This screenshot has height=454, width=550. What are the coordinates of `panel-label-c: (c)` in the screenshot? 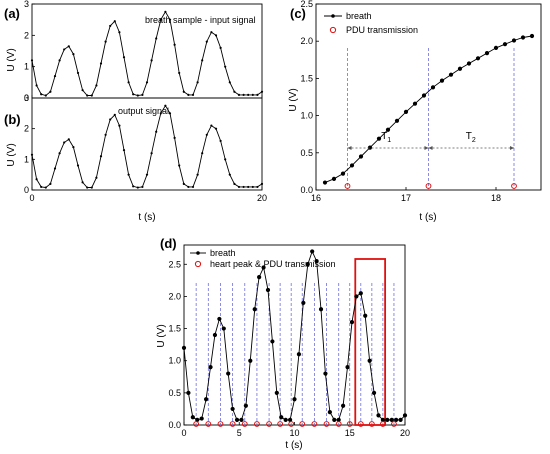 It's located at (298, 13).